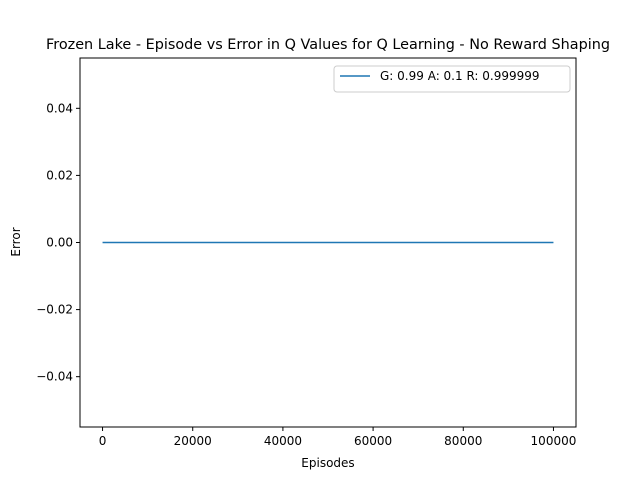 This screenshot has width=640, height=480. I want to click on y-tick-label: −0.04, so click(54, 377).